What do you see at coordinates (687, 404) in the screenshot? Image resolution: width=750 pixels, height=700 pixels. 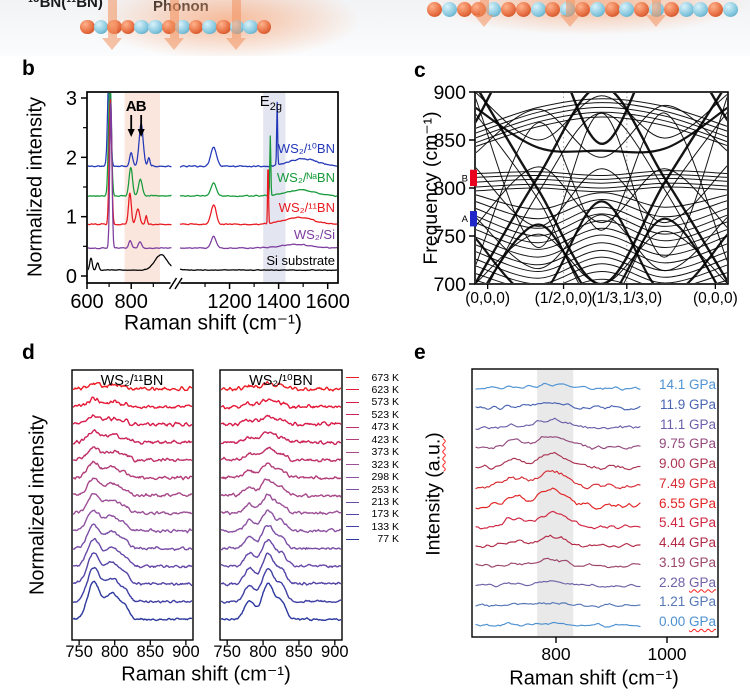 I see `pressure-label: 11.9 GPa` at bounding box center [687, 404].